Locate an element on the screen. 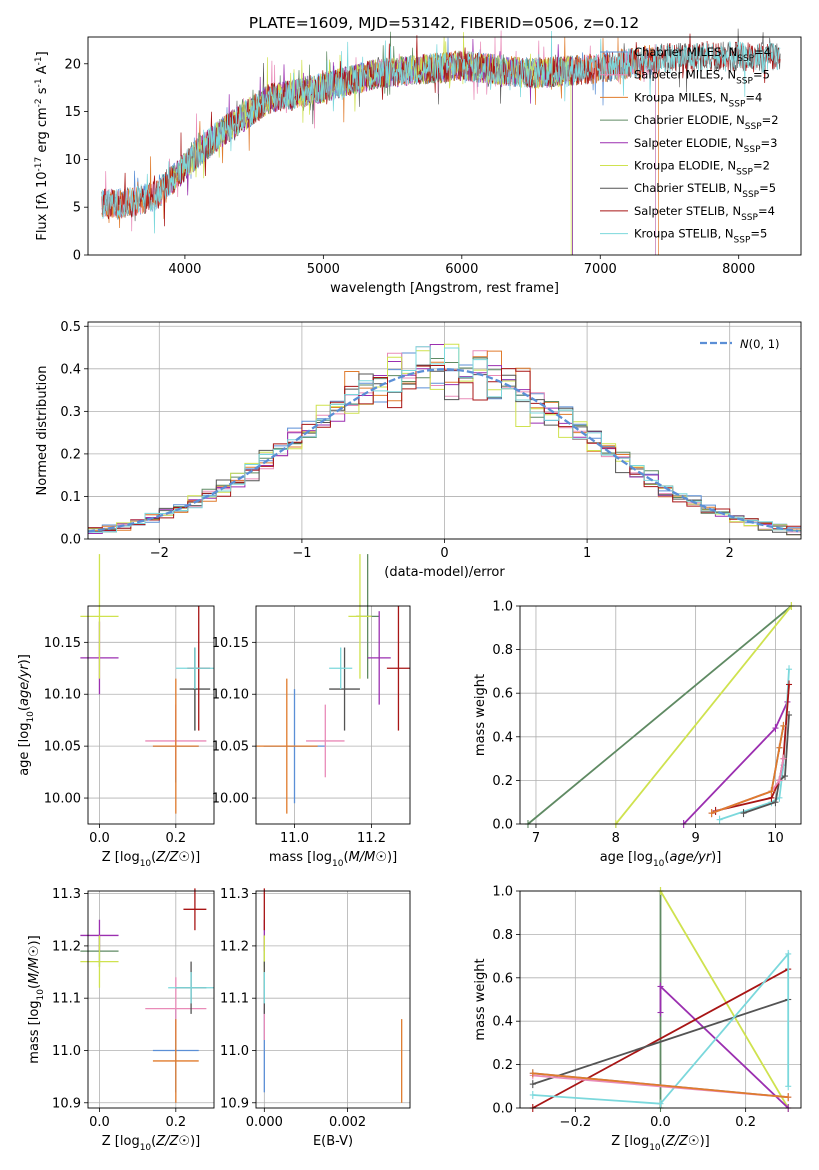  label-part: -2 is located at coordinates (39, 102).